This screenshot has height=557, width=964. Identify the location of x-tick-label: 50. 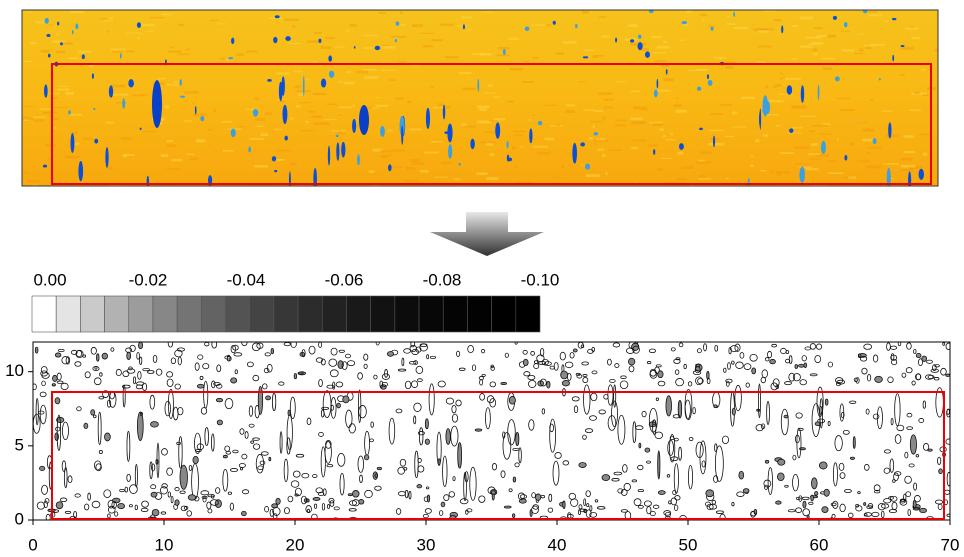
(688, 544).